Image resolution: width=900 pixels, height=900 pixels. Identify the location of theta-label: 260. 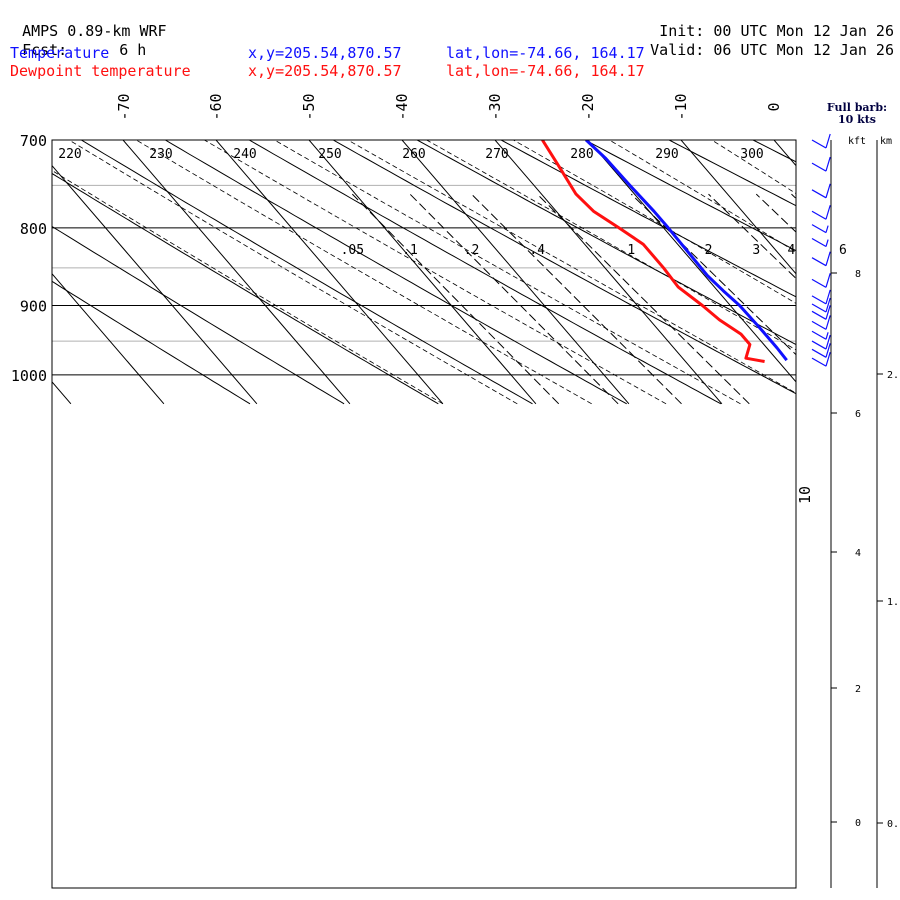
(413, 154).